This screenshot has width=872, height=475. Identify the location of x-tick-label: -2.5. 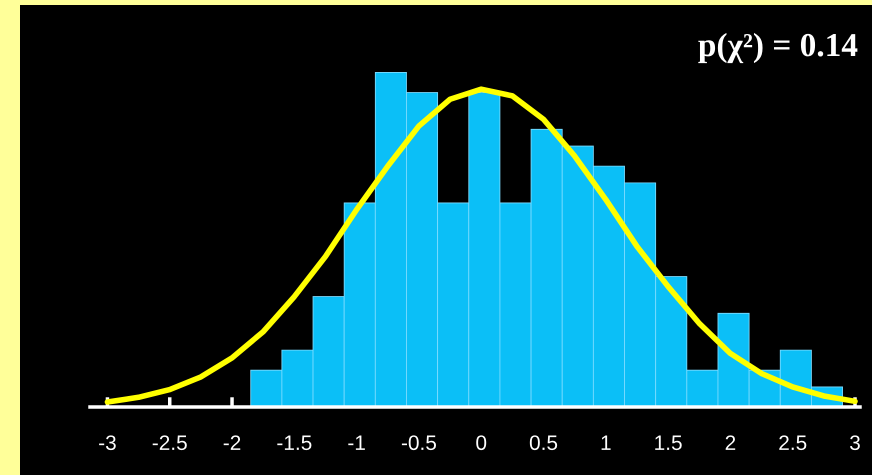
(169, 442).